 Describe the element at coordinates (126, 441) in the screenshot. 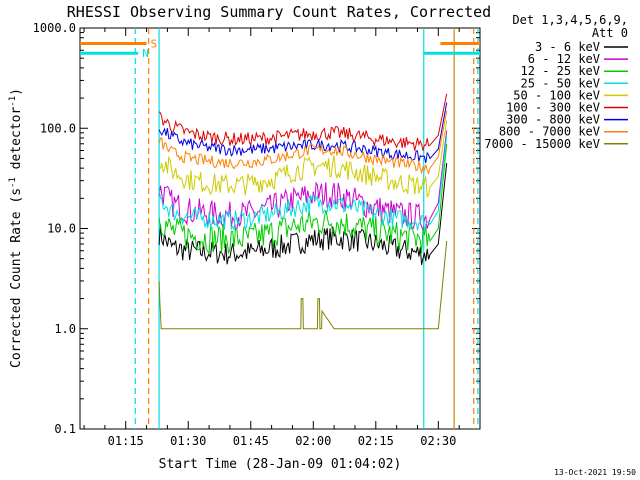

I see `x-tick-label: 01:15` at that location.